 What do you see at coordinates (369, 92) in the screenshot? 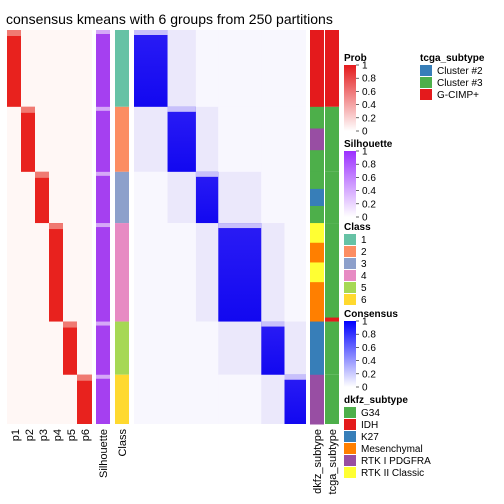
I see `prob-legend-tick-label: 0.6` at bounding box center [369, 92].